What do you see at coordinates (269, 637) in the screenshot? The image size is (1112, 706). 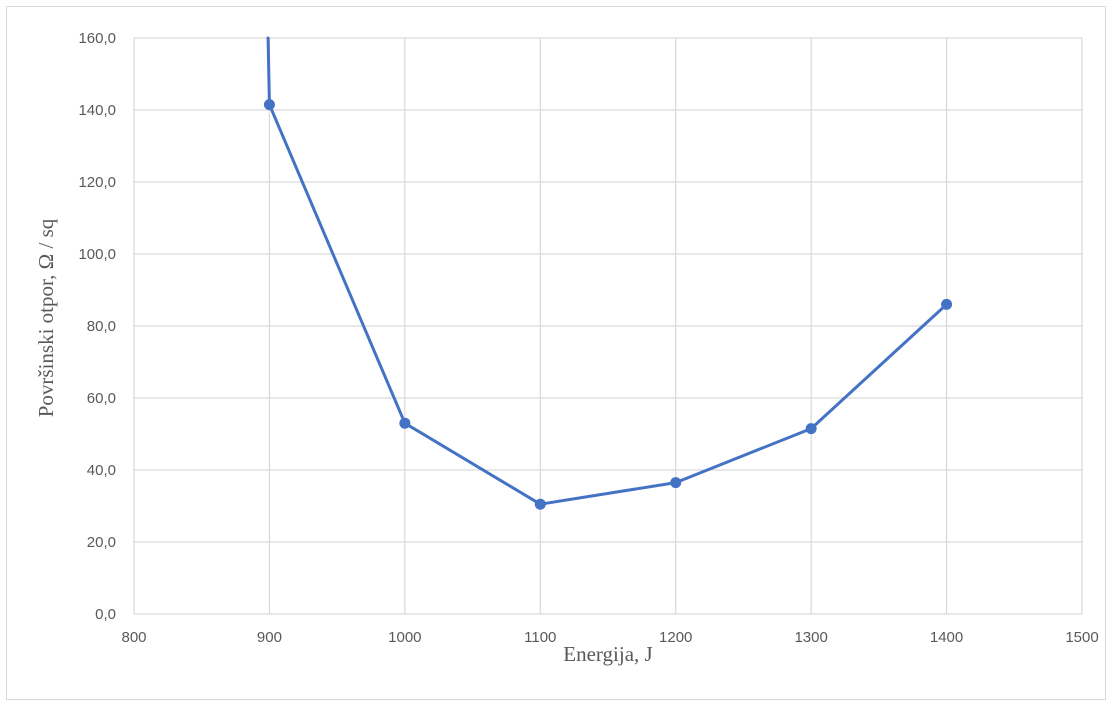 I see `x-tick-label: 900` at bounding box center [269, 637].